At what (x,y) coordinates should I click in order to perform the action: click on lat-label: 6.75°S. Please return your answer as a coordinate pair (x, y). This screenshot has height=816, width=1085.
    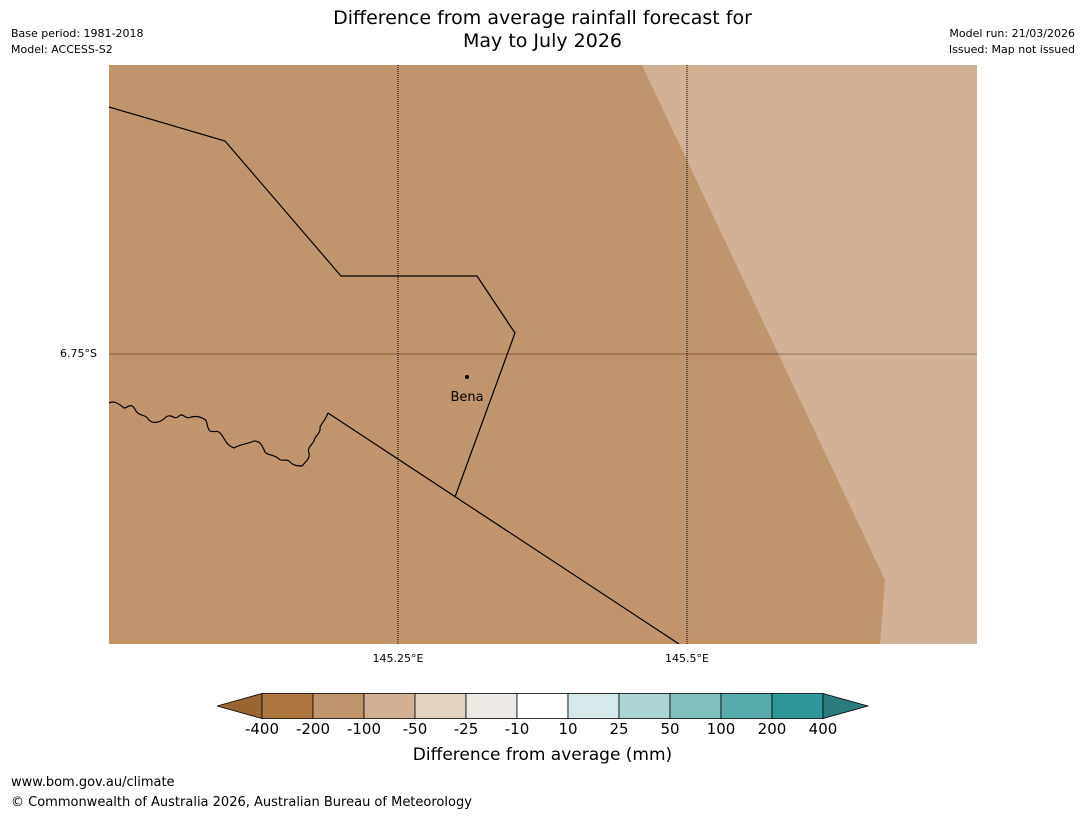
    Looking at the image, I should click on (78, 353).